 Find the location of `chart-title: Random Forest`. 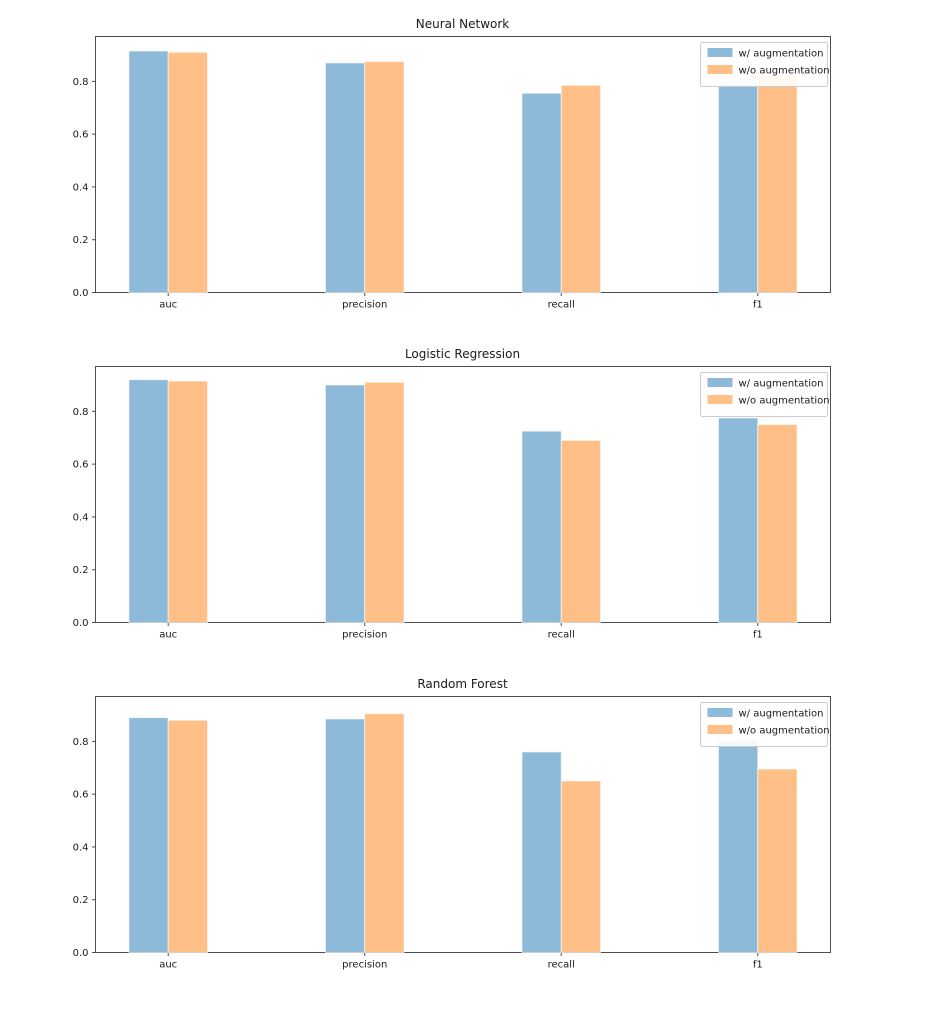

chart-title: Random Forest is located at coordinates (462, 684).